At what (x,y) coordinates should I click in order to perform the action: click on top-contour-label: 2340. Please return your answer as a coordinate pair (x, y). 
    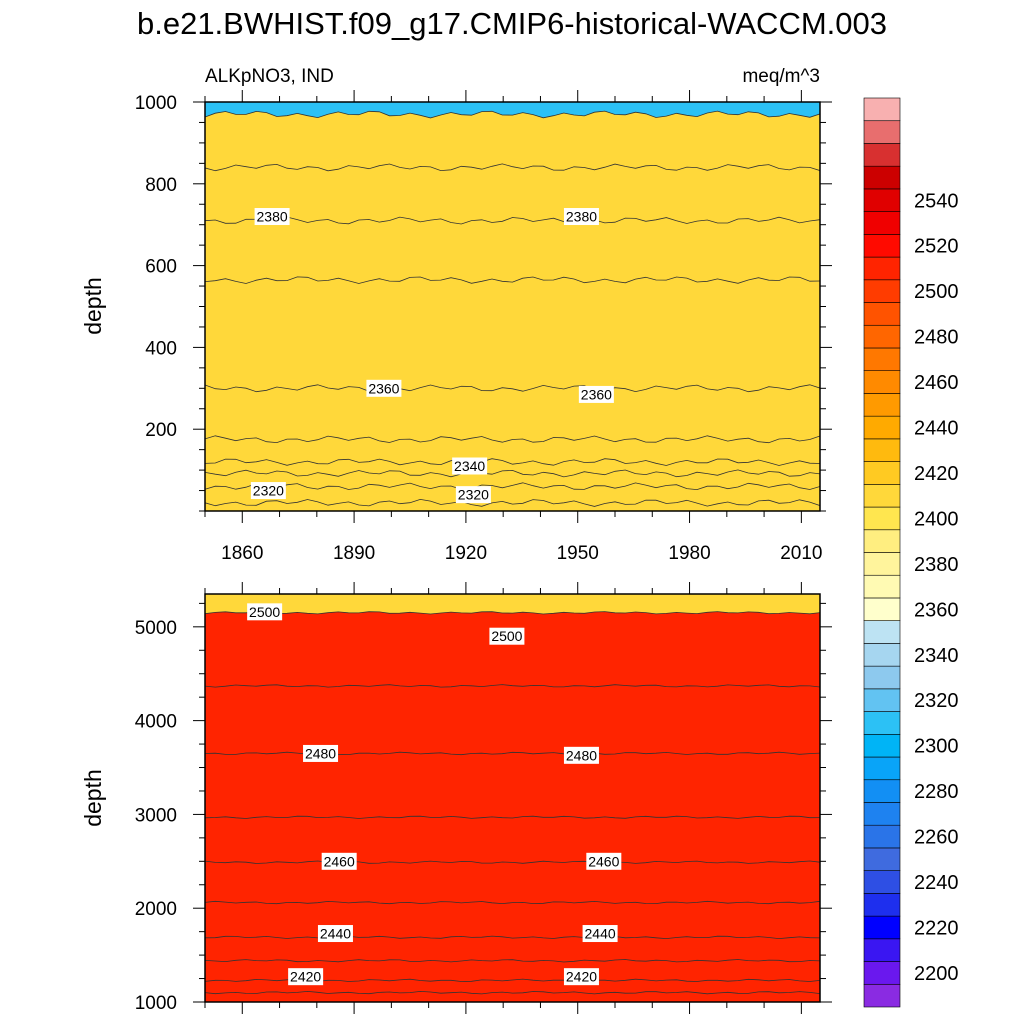
    Looking at the image, I should click on (469, 466).